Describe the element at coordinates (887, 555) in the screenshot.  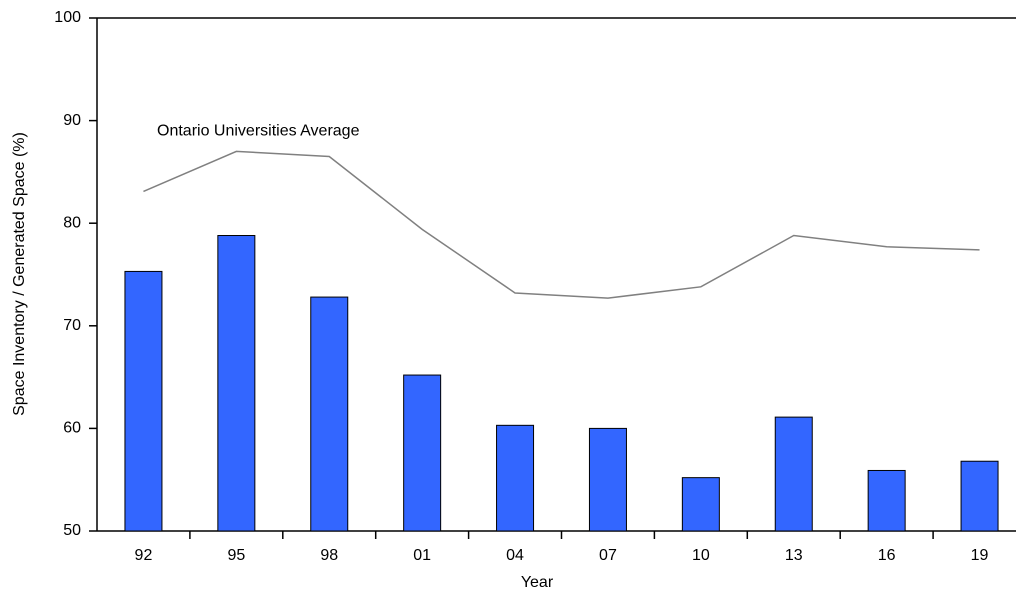
I see `x-tick-label: 16` at that location.